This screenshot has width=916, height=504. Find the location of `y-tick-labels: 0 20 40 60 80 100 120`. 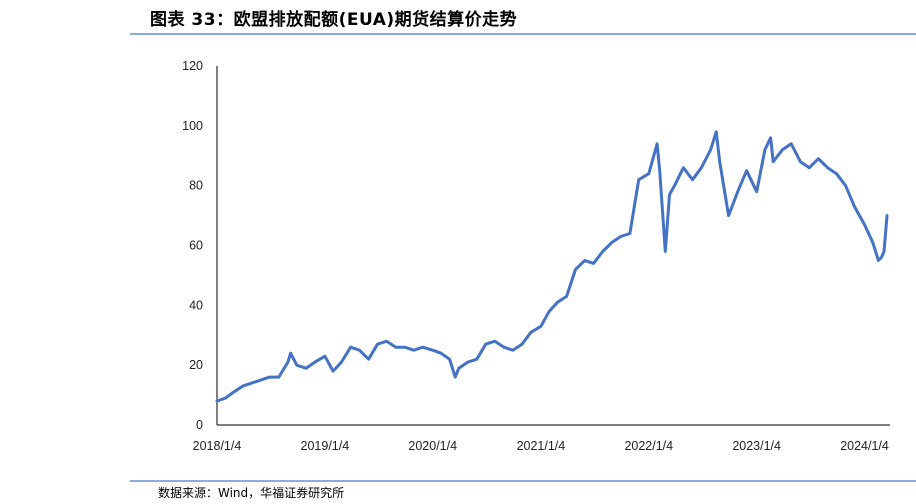

y-tick-labels: 0 20 40 60 80 100 120 is located at coordinates (192, 245).